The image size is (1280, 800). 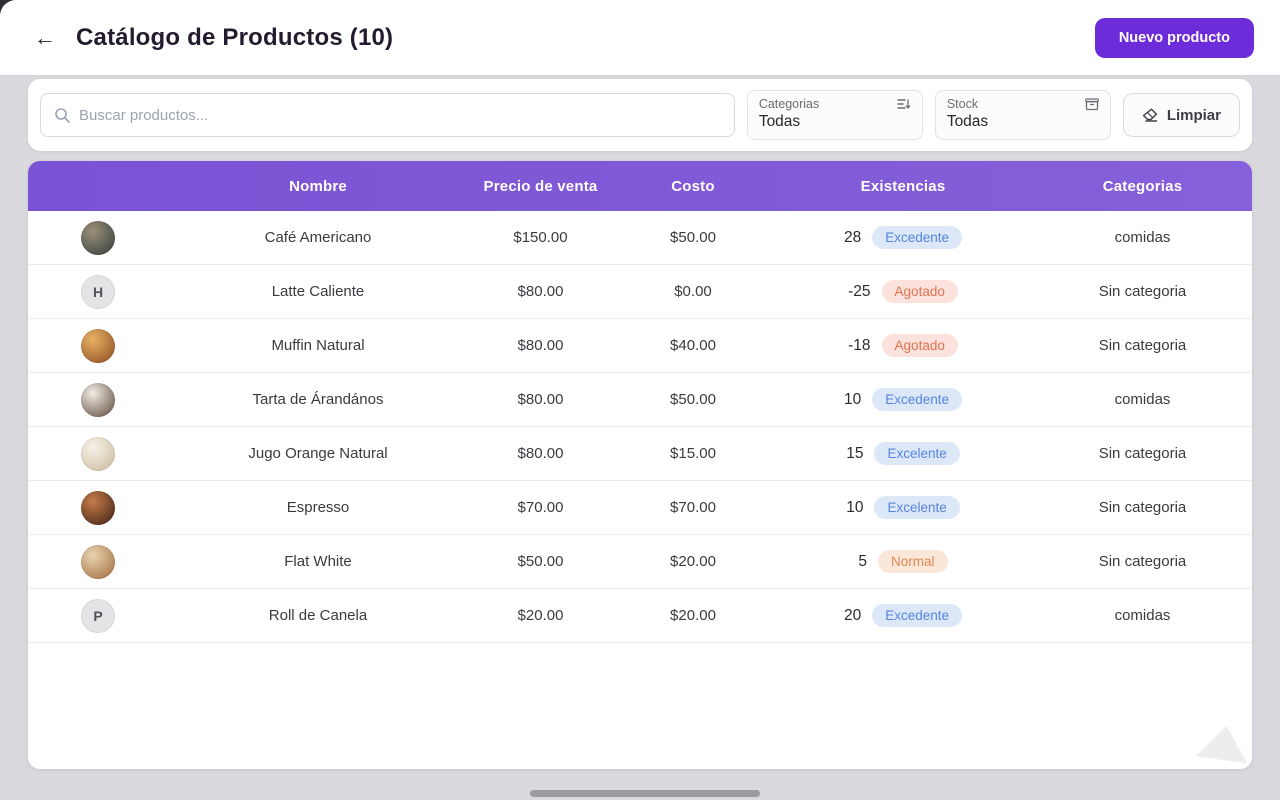 What do you see at coordinates (1174, 37) in the screenshot?
I see `new-product-button: Nuevo producto` at bounding box center [1174, 37].